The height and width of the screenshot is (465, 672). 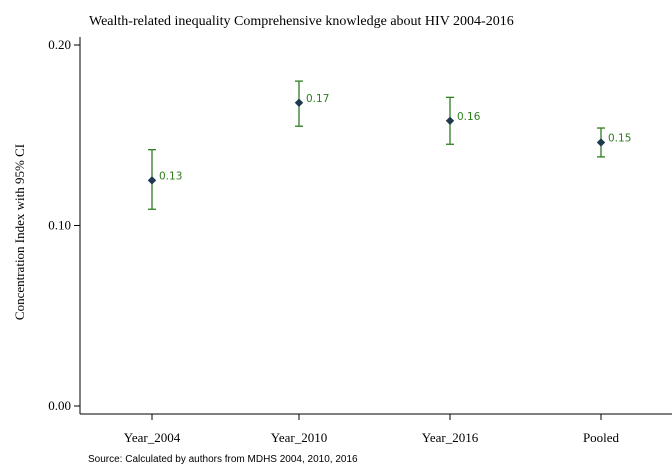 I want to click on data-label: 0.17, so click(x=317, y=99).